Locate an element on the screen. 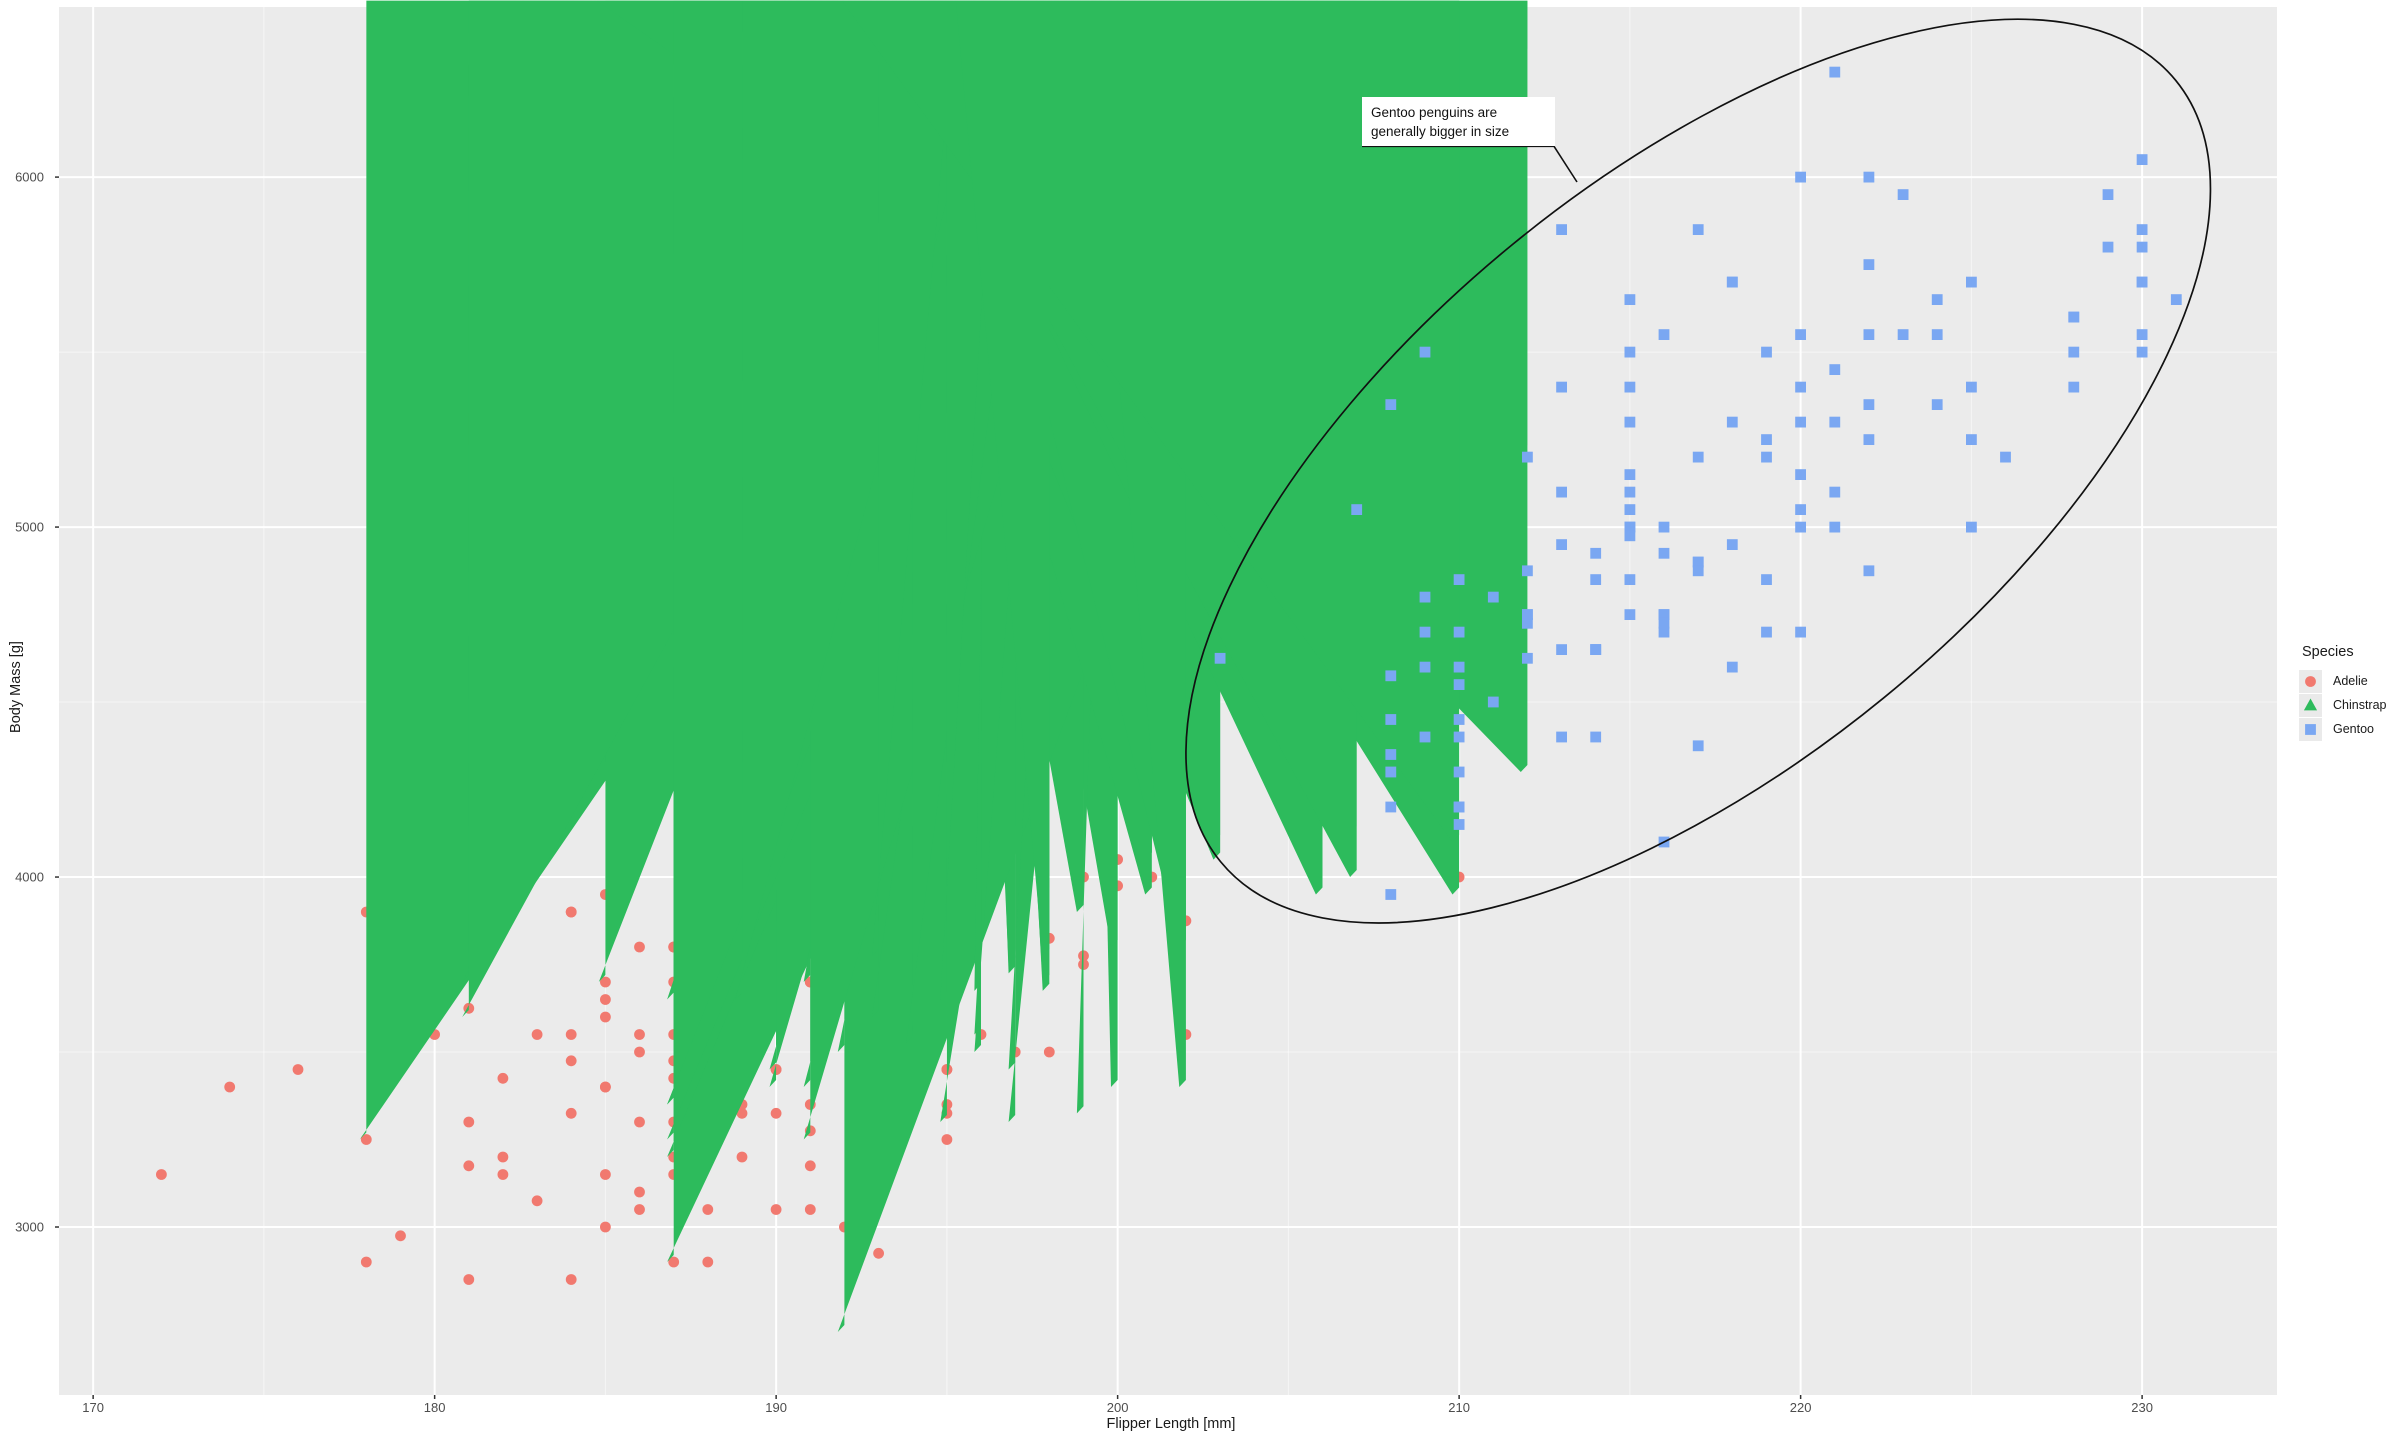 This screenshot has height=1439, width=2400. x-tick-label: 170 is located at coordinates (93, 1407).